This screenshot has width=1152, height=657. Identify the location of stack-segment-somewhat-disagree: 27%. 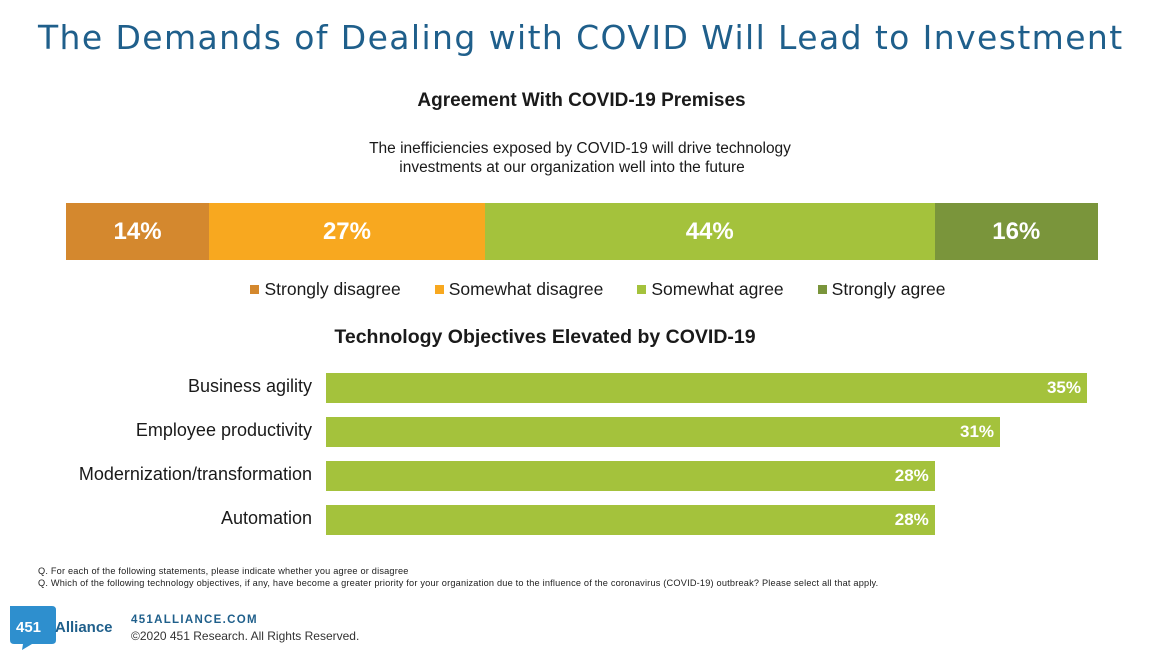
(347, 231).